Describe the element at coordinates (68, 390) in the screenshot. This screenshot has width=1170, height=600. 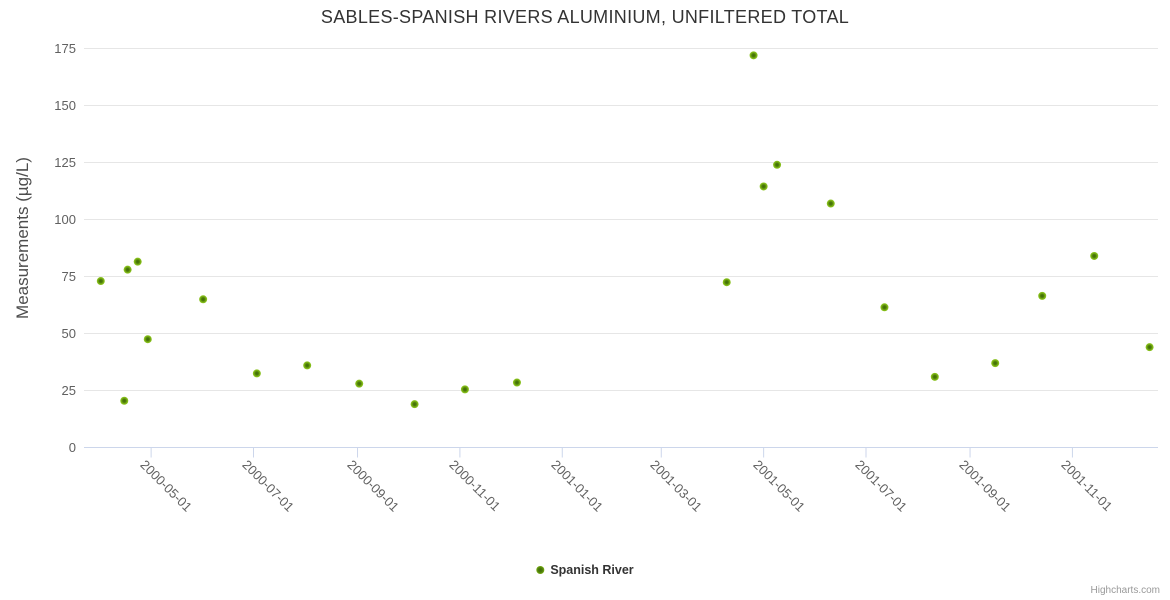
I see `y-tick-label: 25` at that location.